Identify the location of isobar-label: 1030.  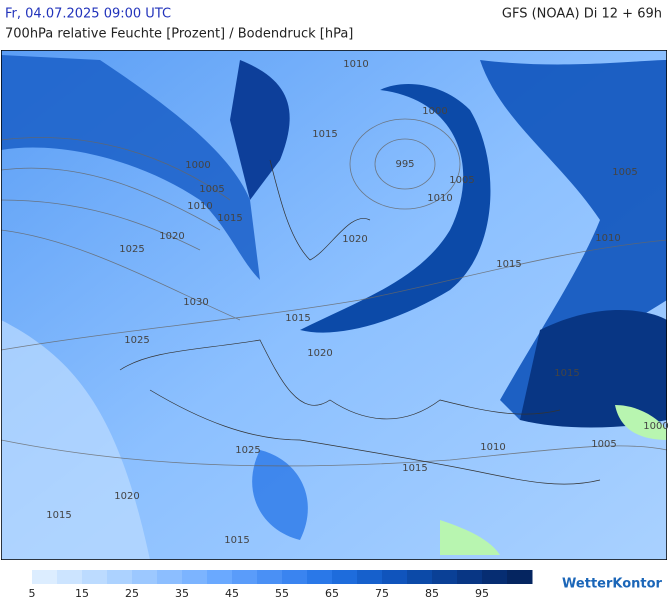
(195, 302).